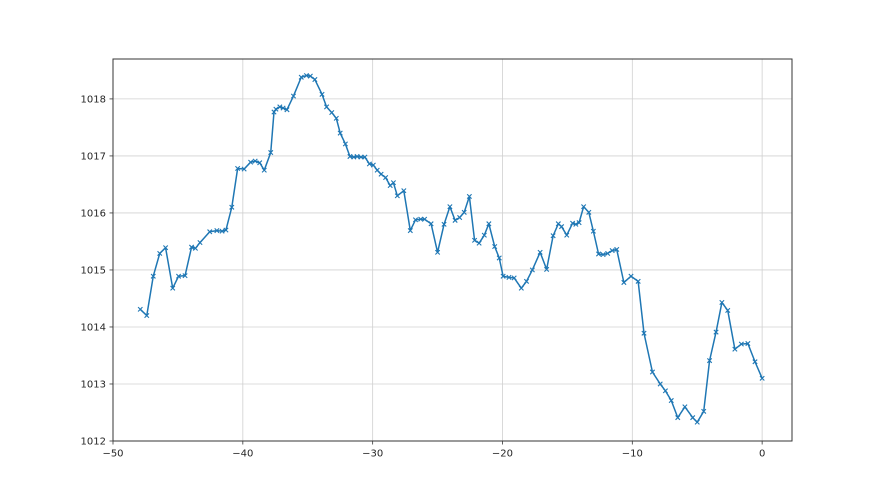 The width and height of the screenshot is (880, 499). I want to click on y-tick-label: 1013, so click(93, 384).